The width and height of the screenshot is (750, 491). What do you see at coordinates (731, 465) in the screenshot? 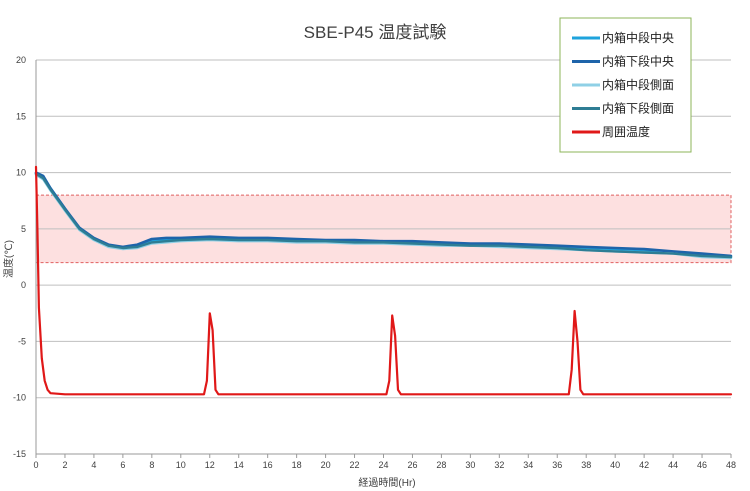
I see `x-tick-label: 48` at bounding box center [731, 465].